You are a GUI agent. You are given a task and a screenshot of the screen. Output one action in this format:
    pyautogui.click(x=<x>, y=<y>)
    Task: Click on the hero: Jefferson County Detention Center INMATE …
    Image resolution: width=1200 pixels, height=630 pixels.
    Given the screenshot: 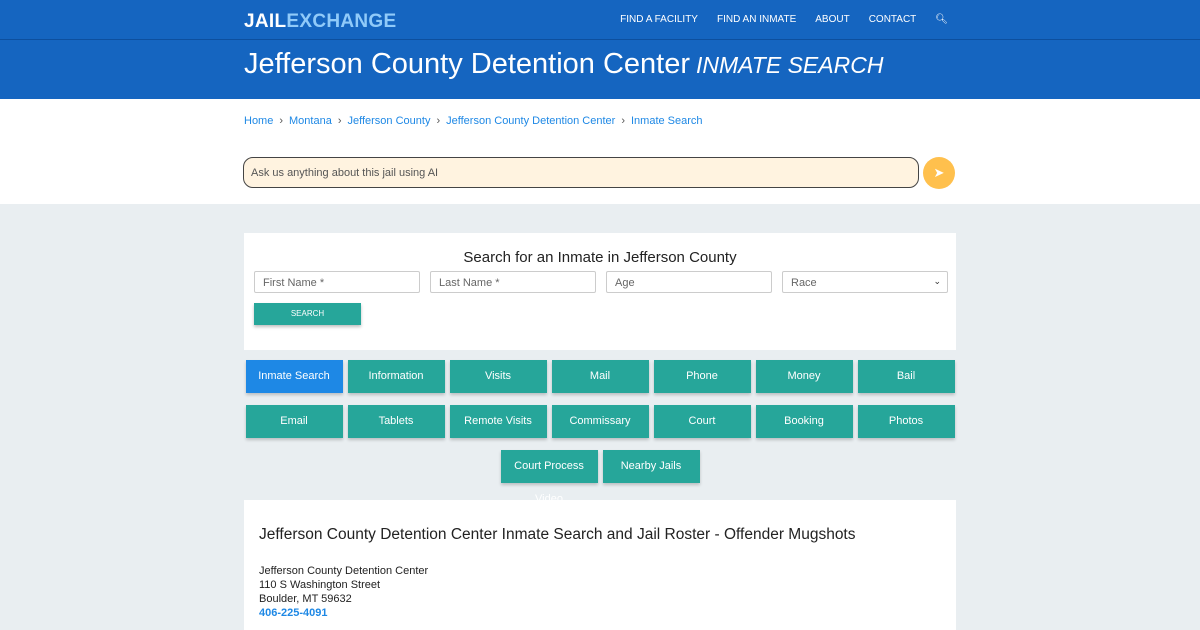 What is the action you would take?
    pyautogui.click(x=600, y=69)
    